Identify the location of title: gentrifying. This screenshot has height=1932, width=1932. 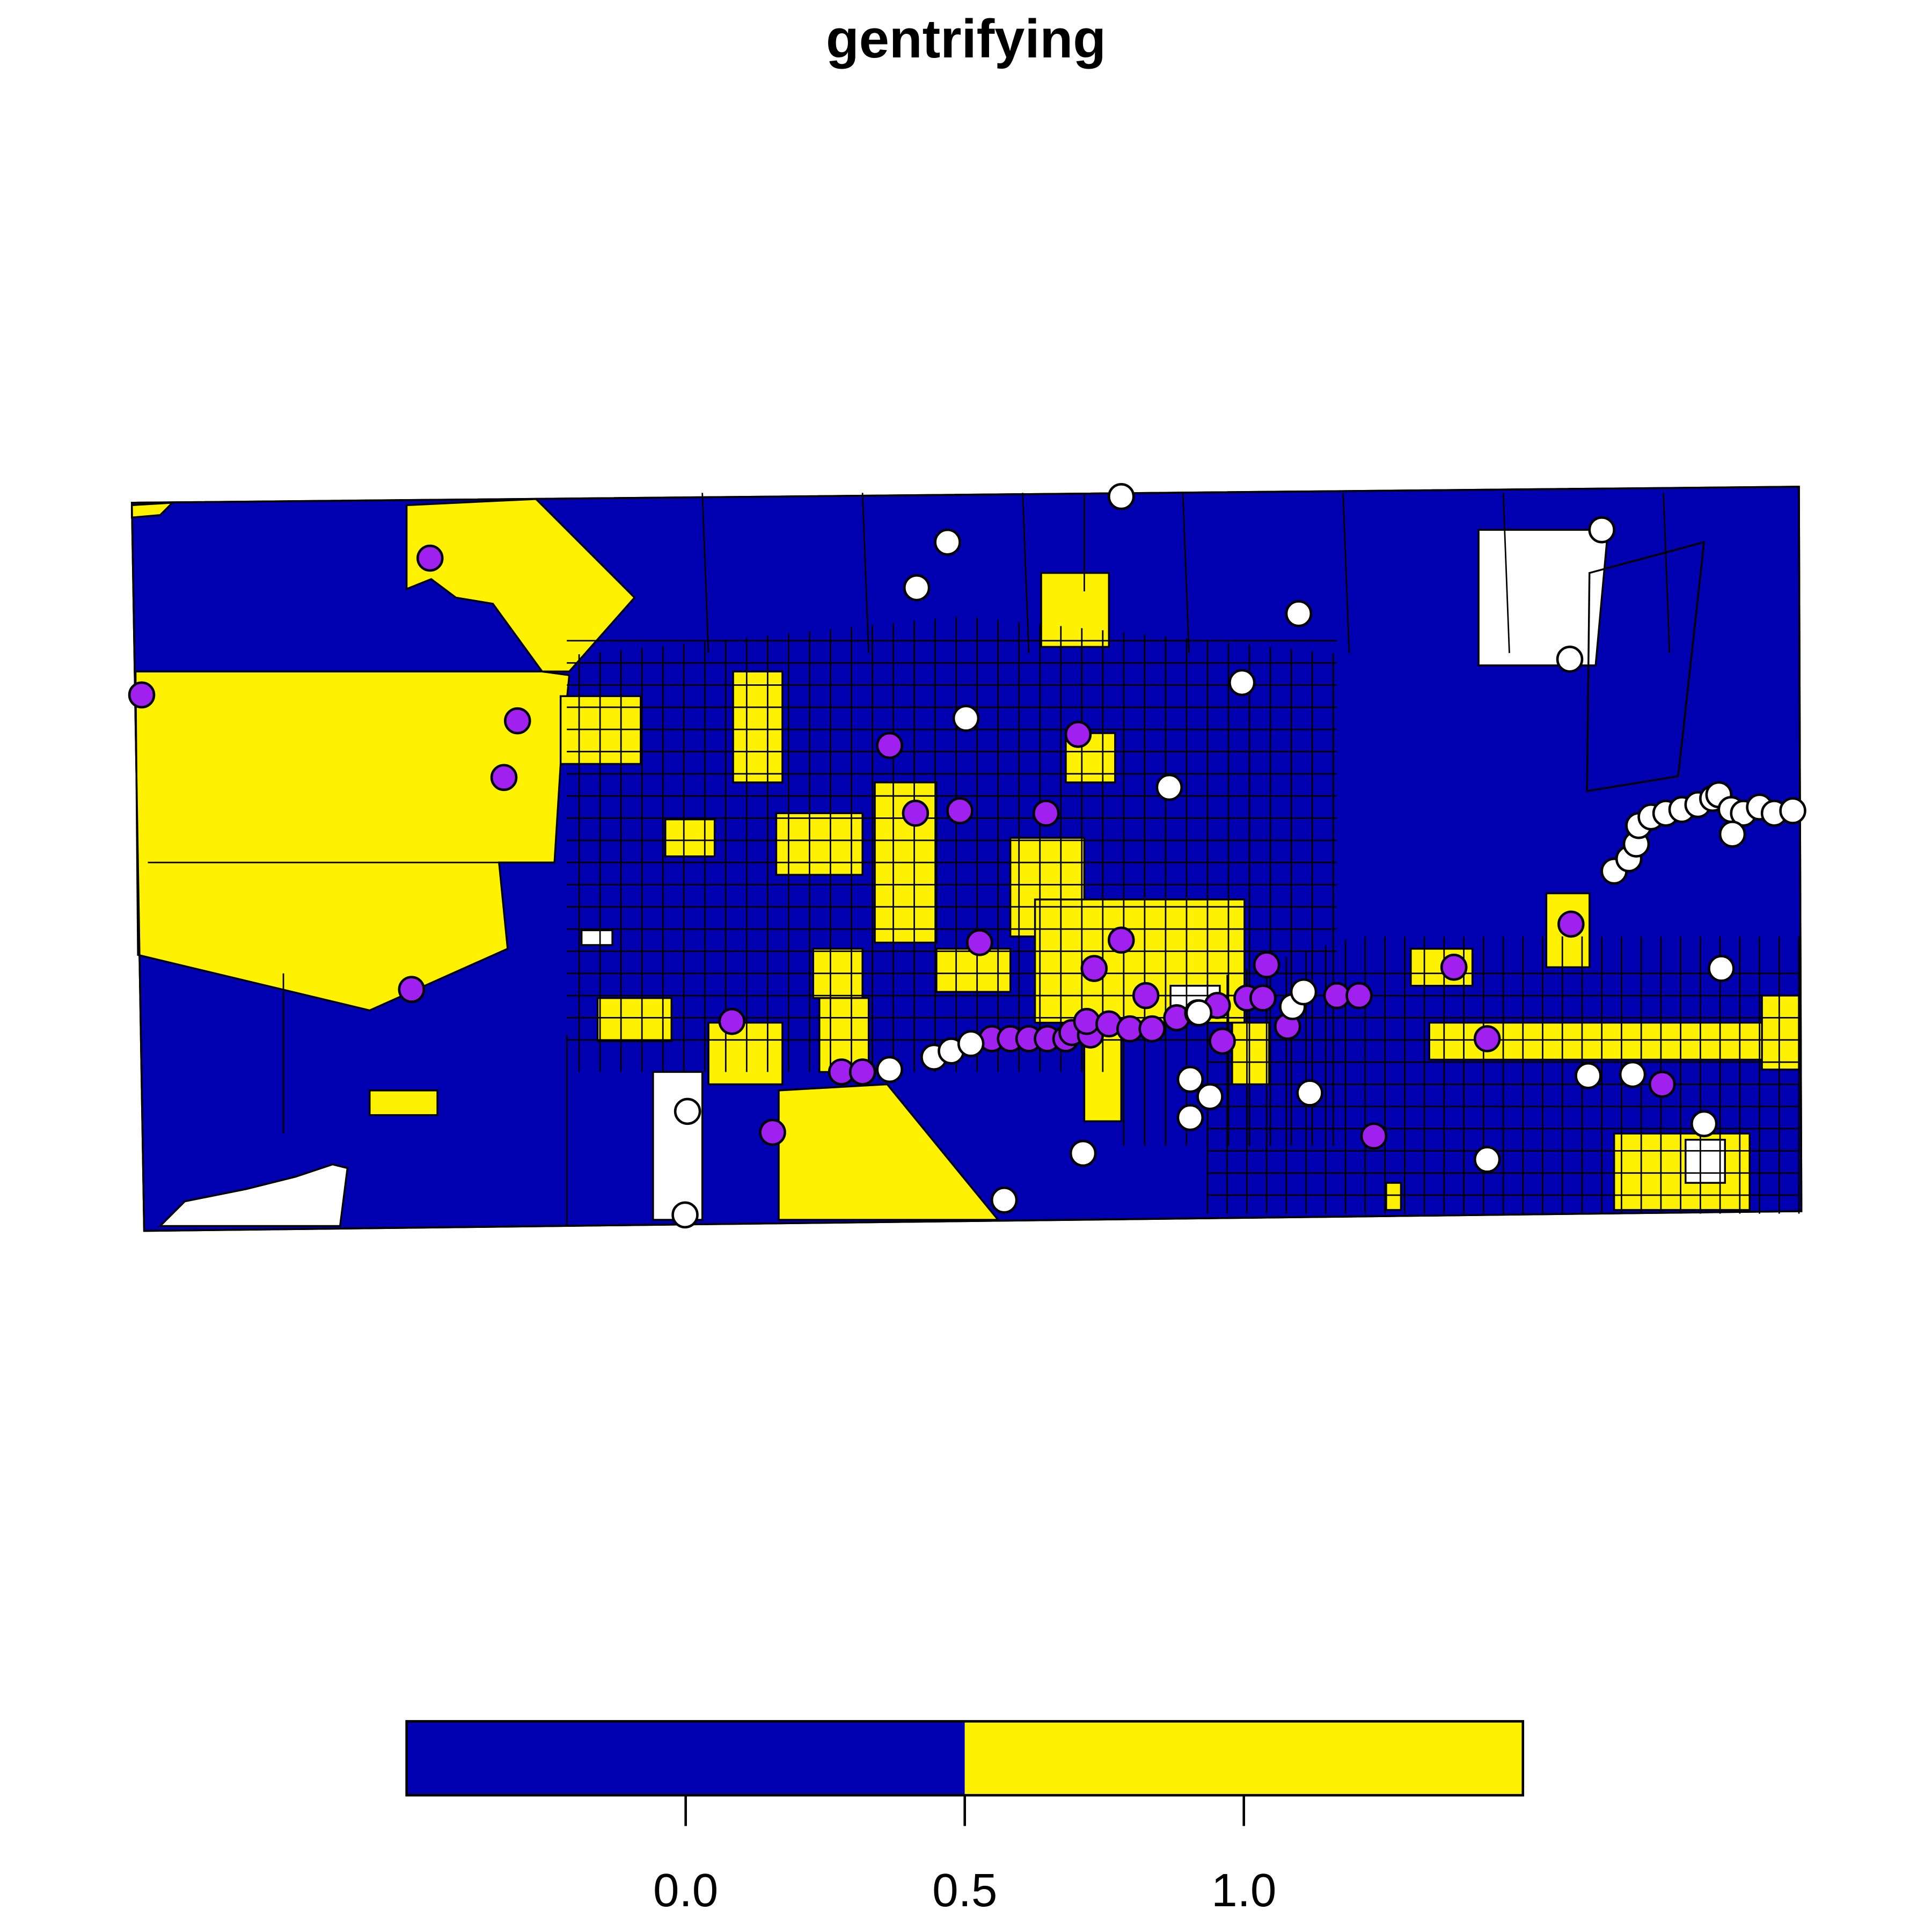
(966, 39).